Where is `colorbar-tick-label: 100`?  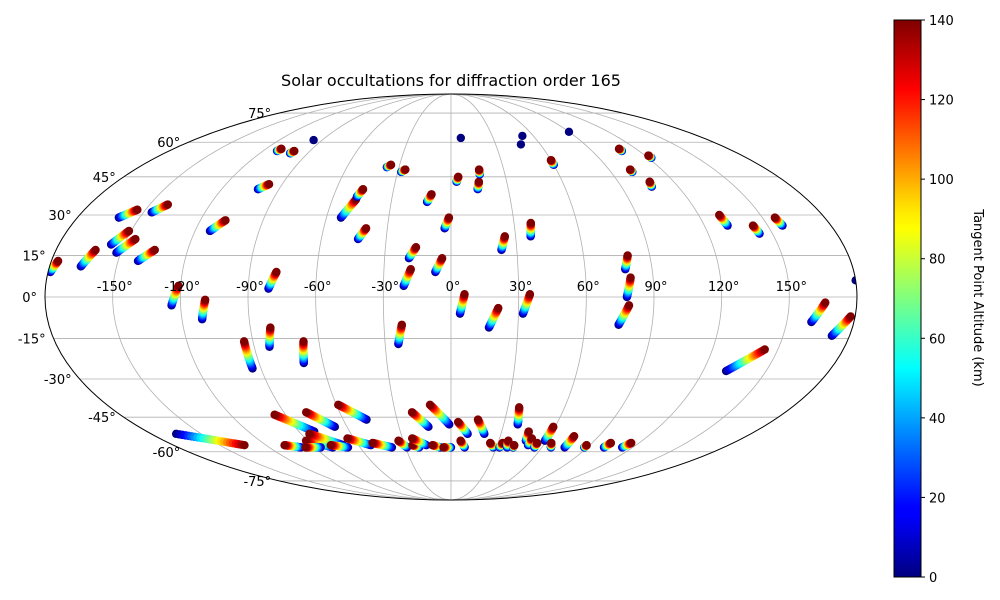 colorbar-tick-label: 100 is located at coordinates (941, 180).